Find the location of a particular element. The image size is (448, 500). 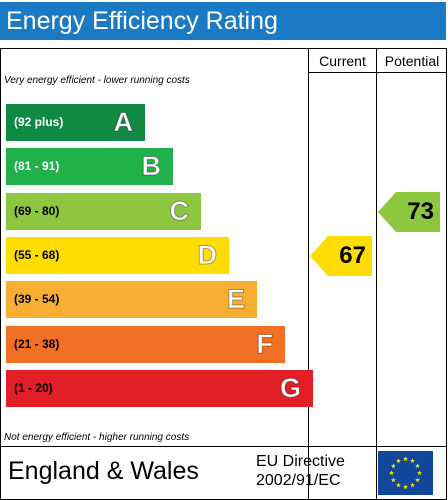

column-header-potential: Potential is located at coordinates (412, 61).